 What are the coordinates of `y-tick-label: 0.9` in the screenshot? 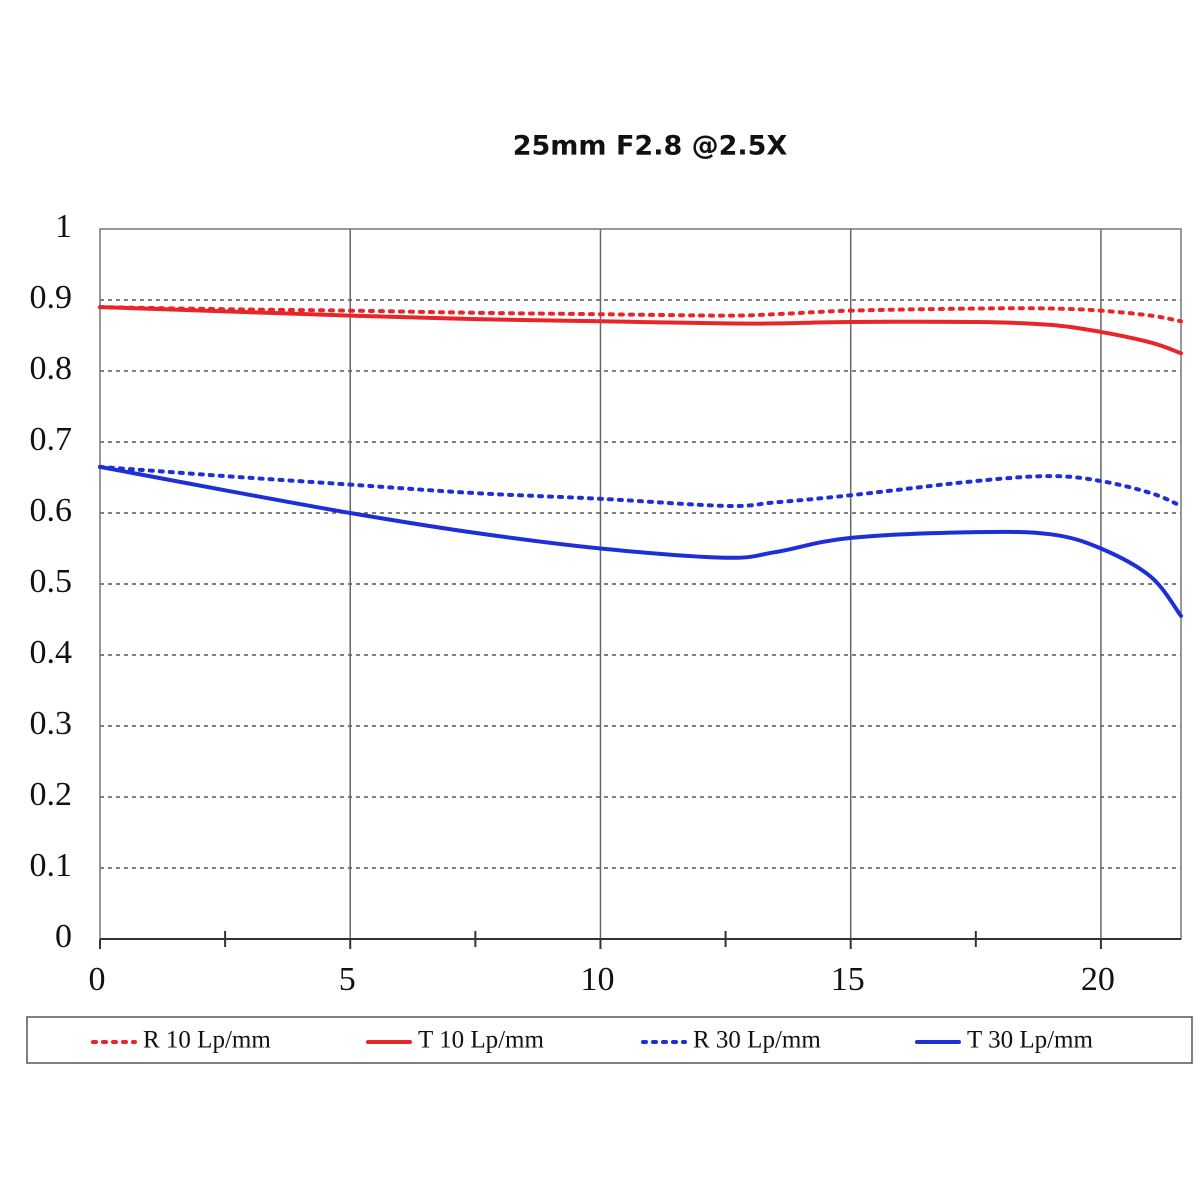 It's located at (51, 297).